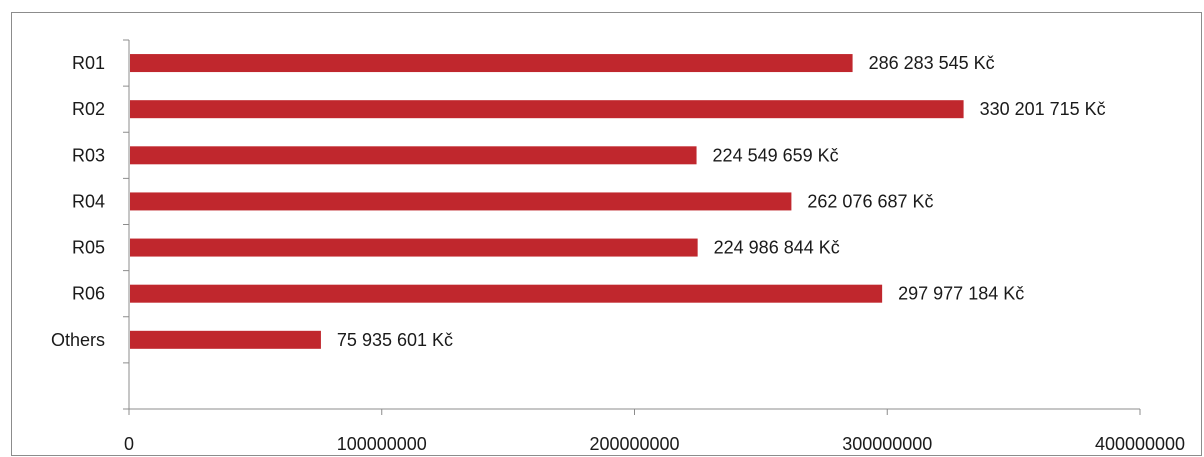 This screenshot has height=457, width=1204. I want to click on data-label-r06: 297 977 184 Kč, so click(961, 294).